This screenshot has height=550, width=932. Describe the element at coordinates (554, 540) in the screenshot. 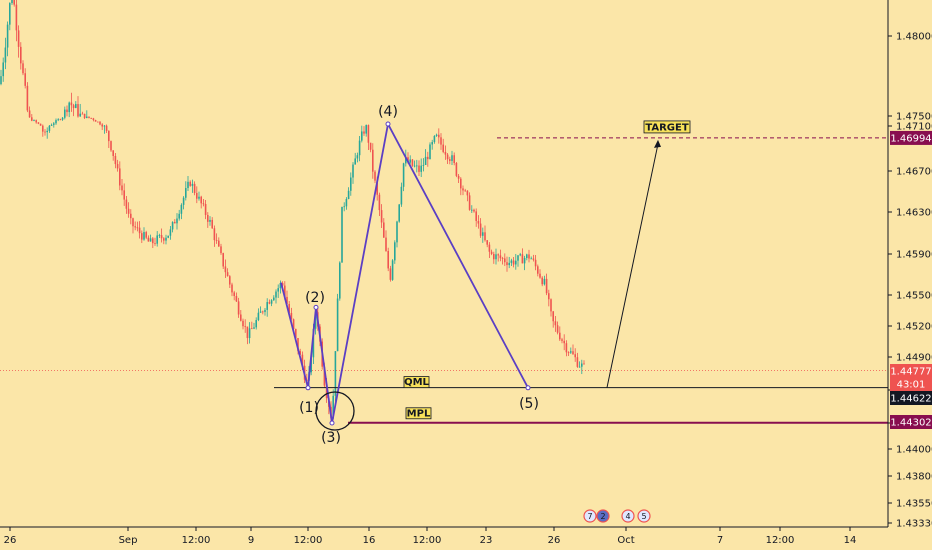

I see `x-tick-label: 26` at that location.